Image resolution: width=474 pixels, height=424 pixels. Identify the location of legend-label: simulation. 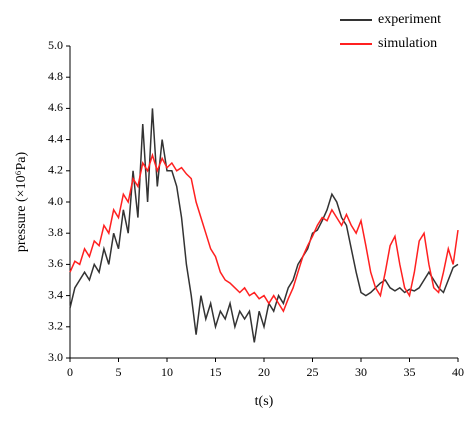
(407, 43).